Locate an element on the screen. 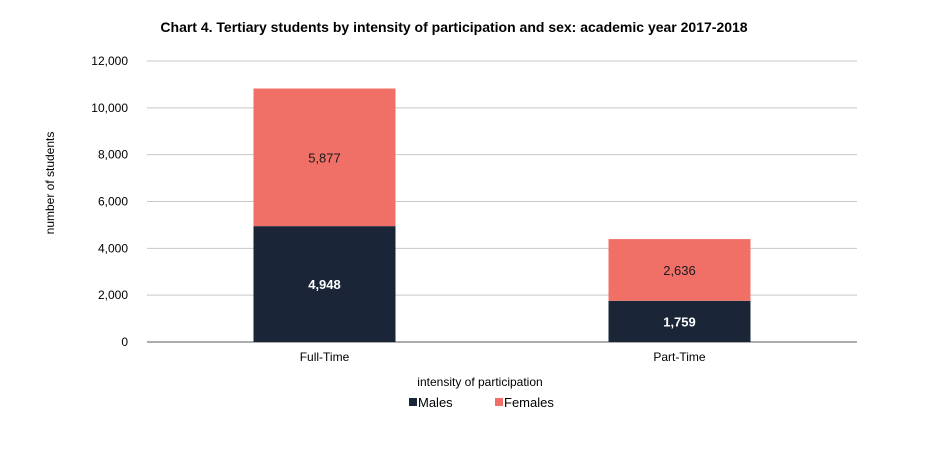 The height and width of the screenshot is (456, 942). x-tick-label: Part-Time is located at coordinates (679, 357).